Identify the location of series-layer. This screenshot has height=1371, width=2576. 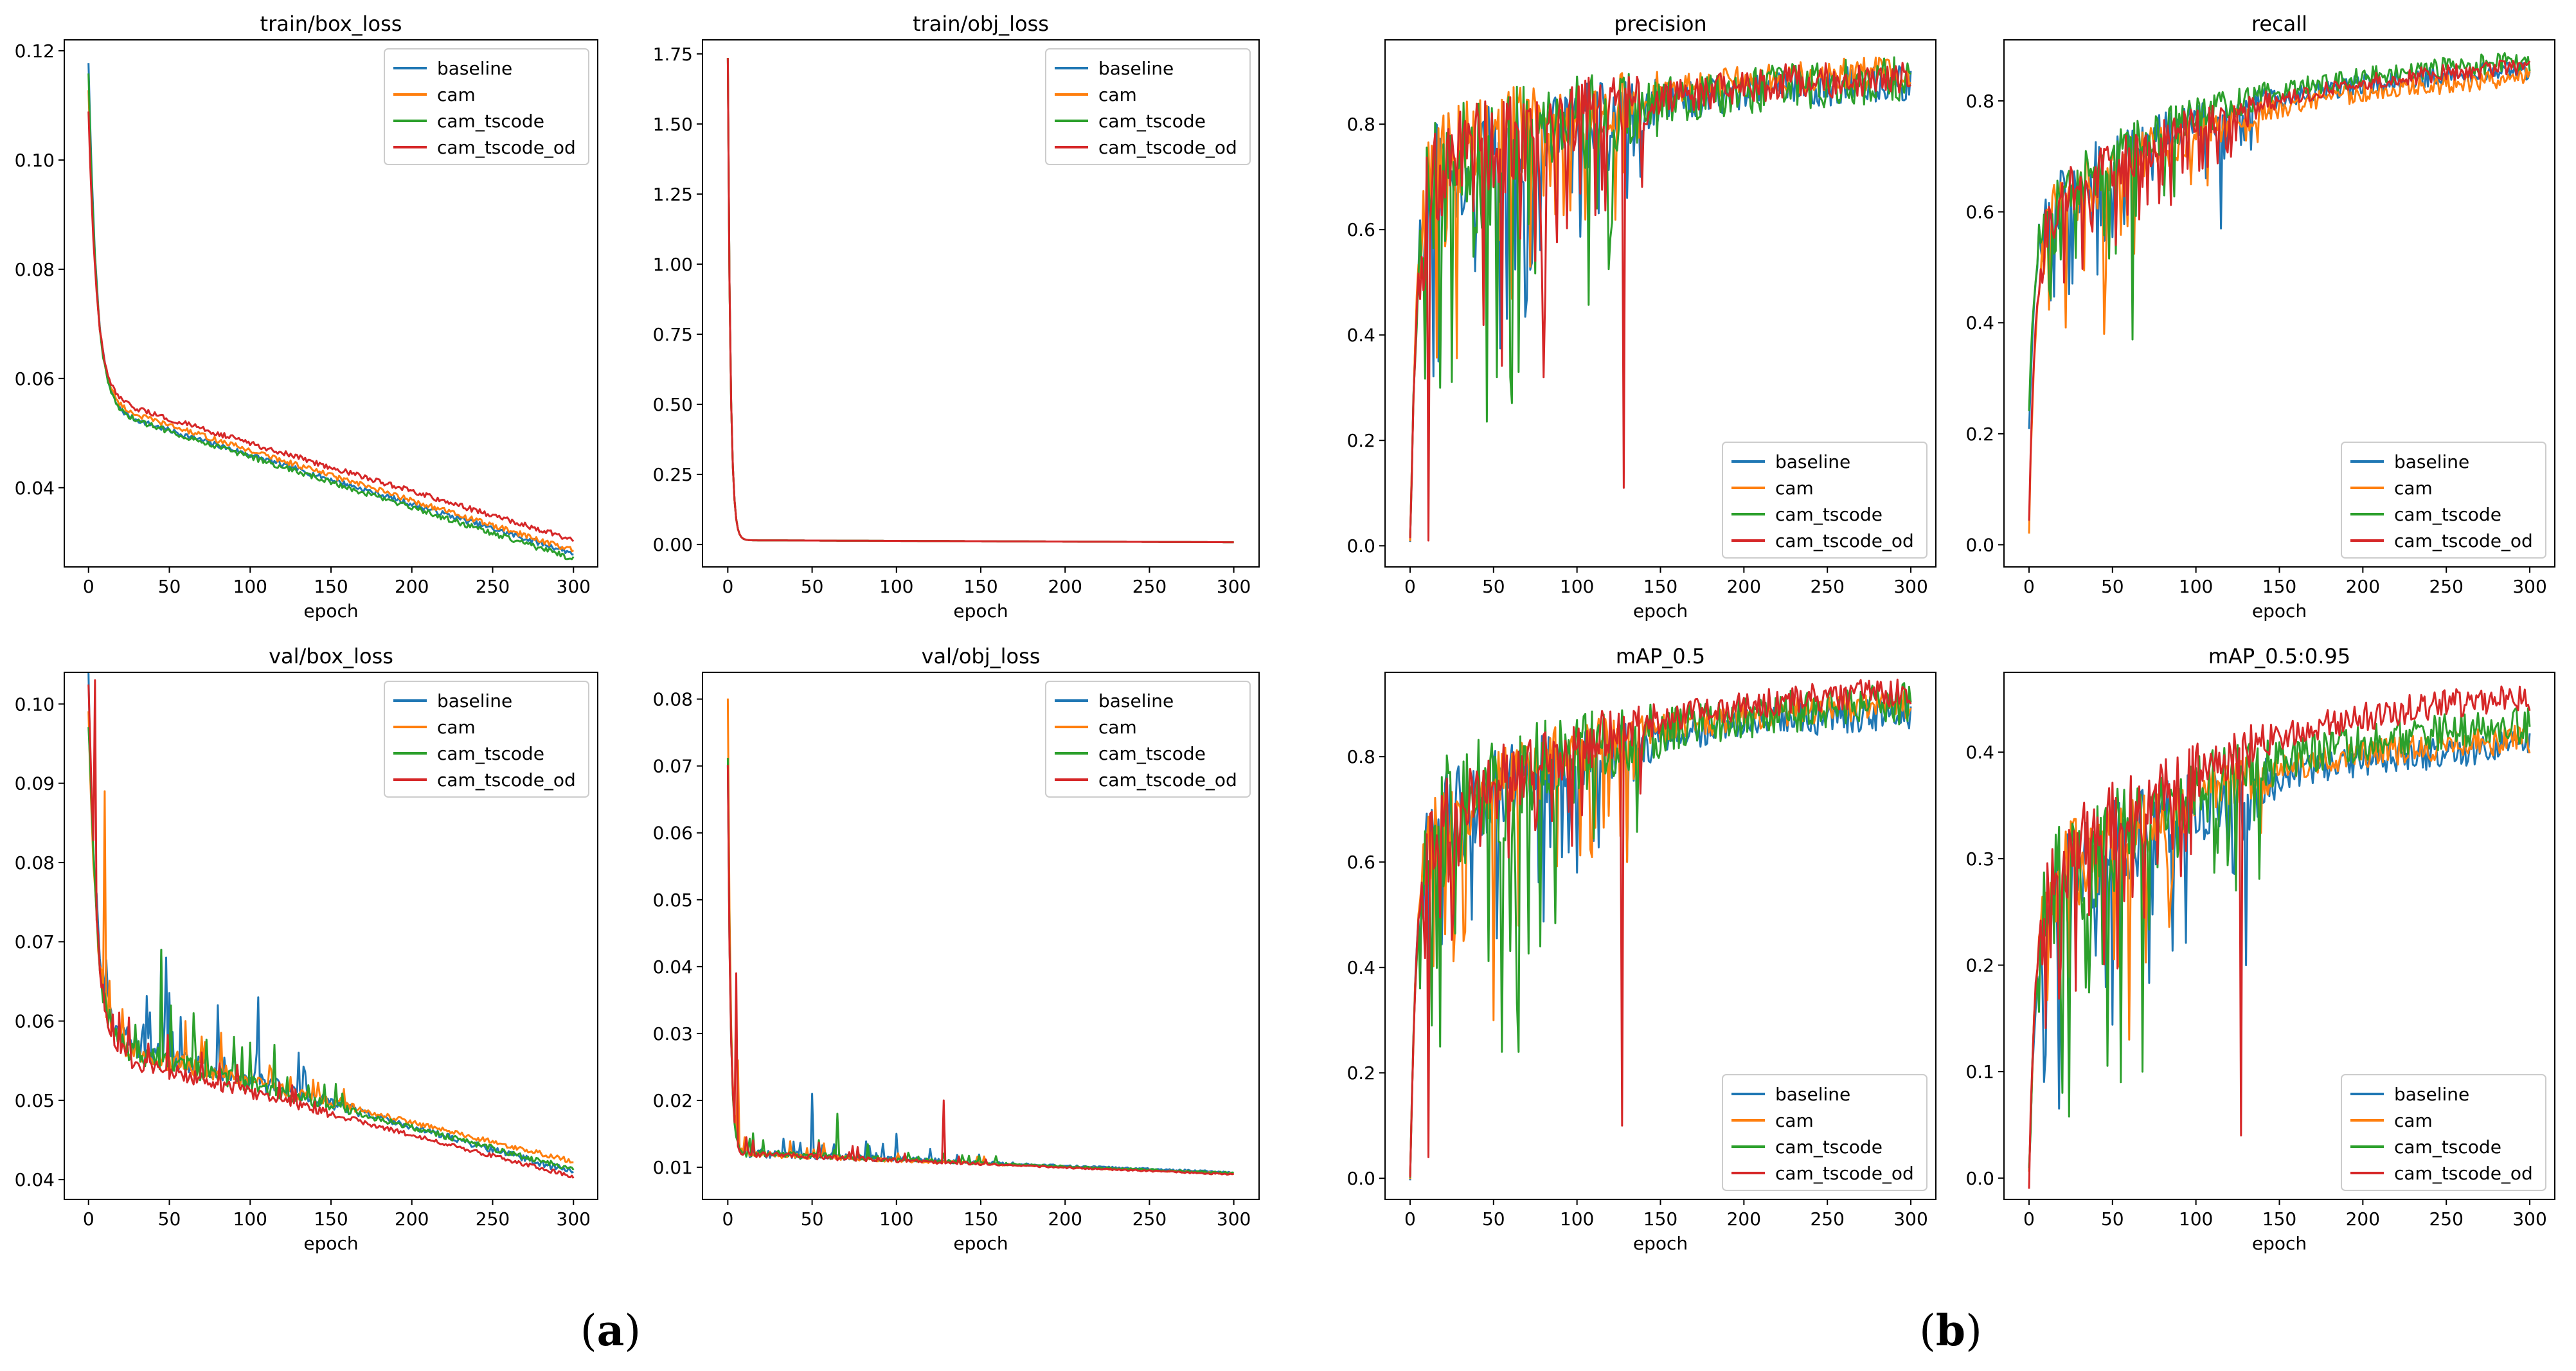
(1660, 299).